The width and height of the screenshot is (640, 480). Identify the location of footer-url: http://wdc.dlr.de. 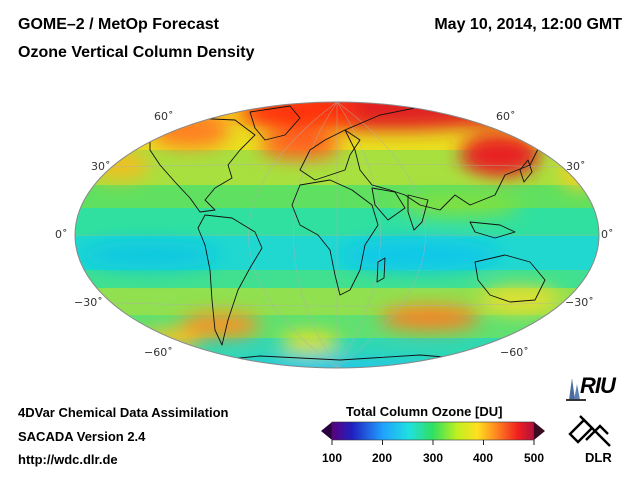
(68, 459).